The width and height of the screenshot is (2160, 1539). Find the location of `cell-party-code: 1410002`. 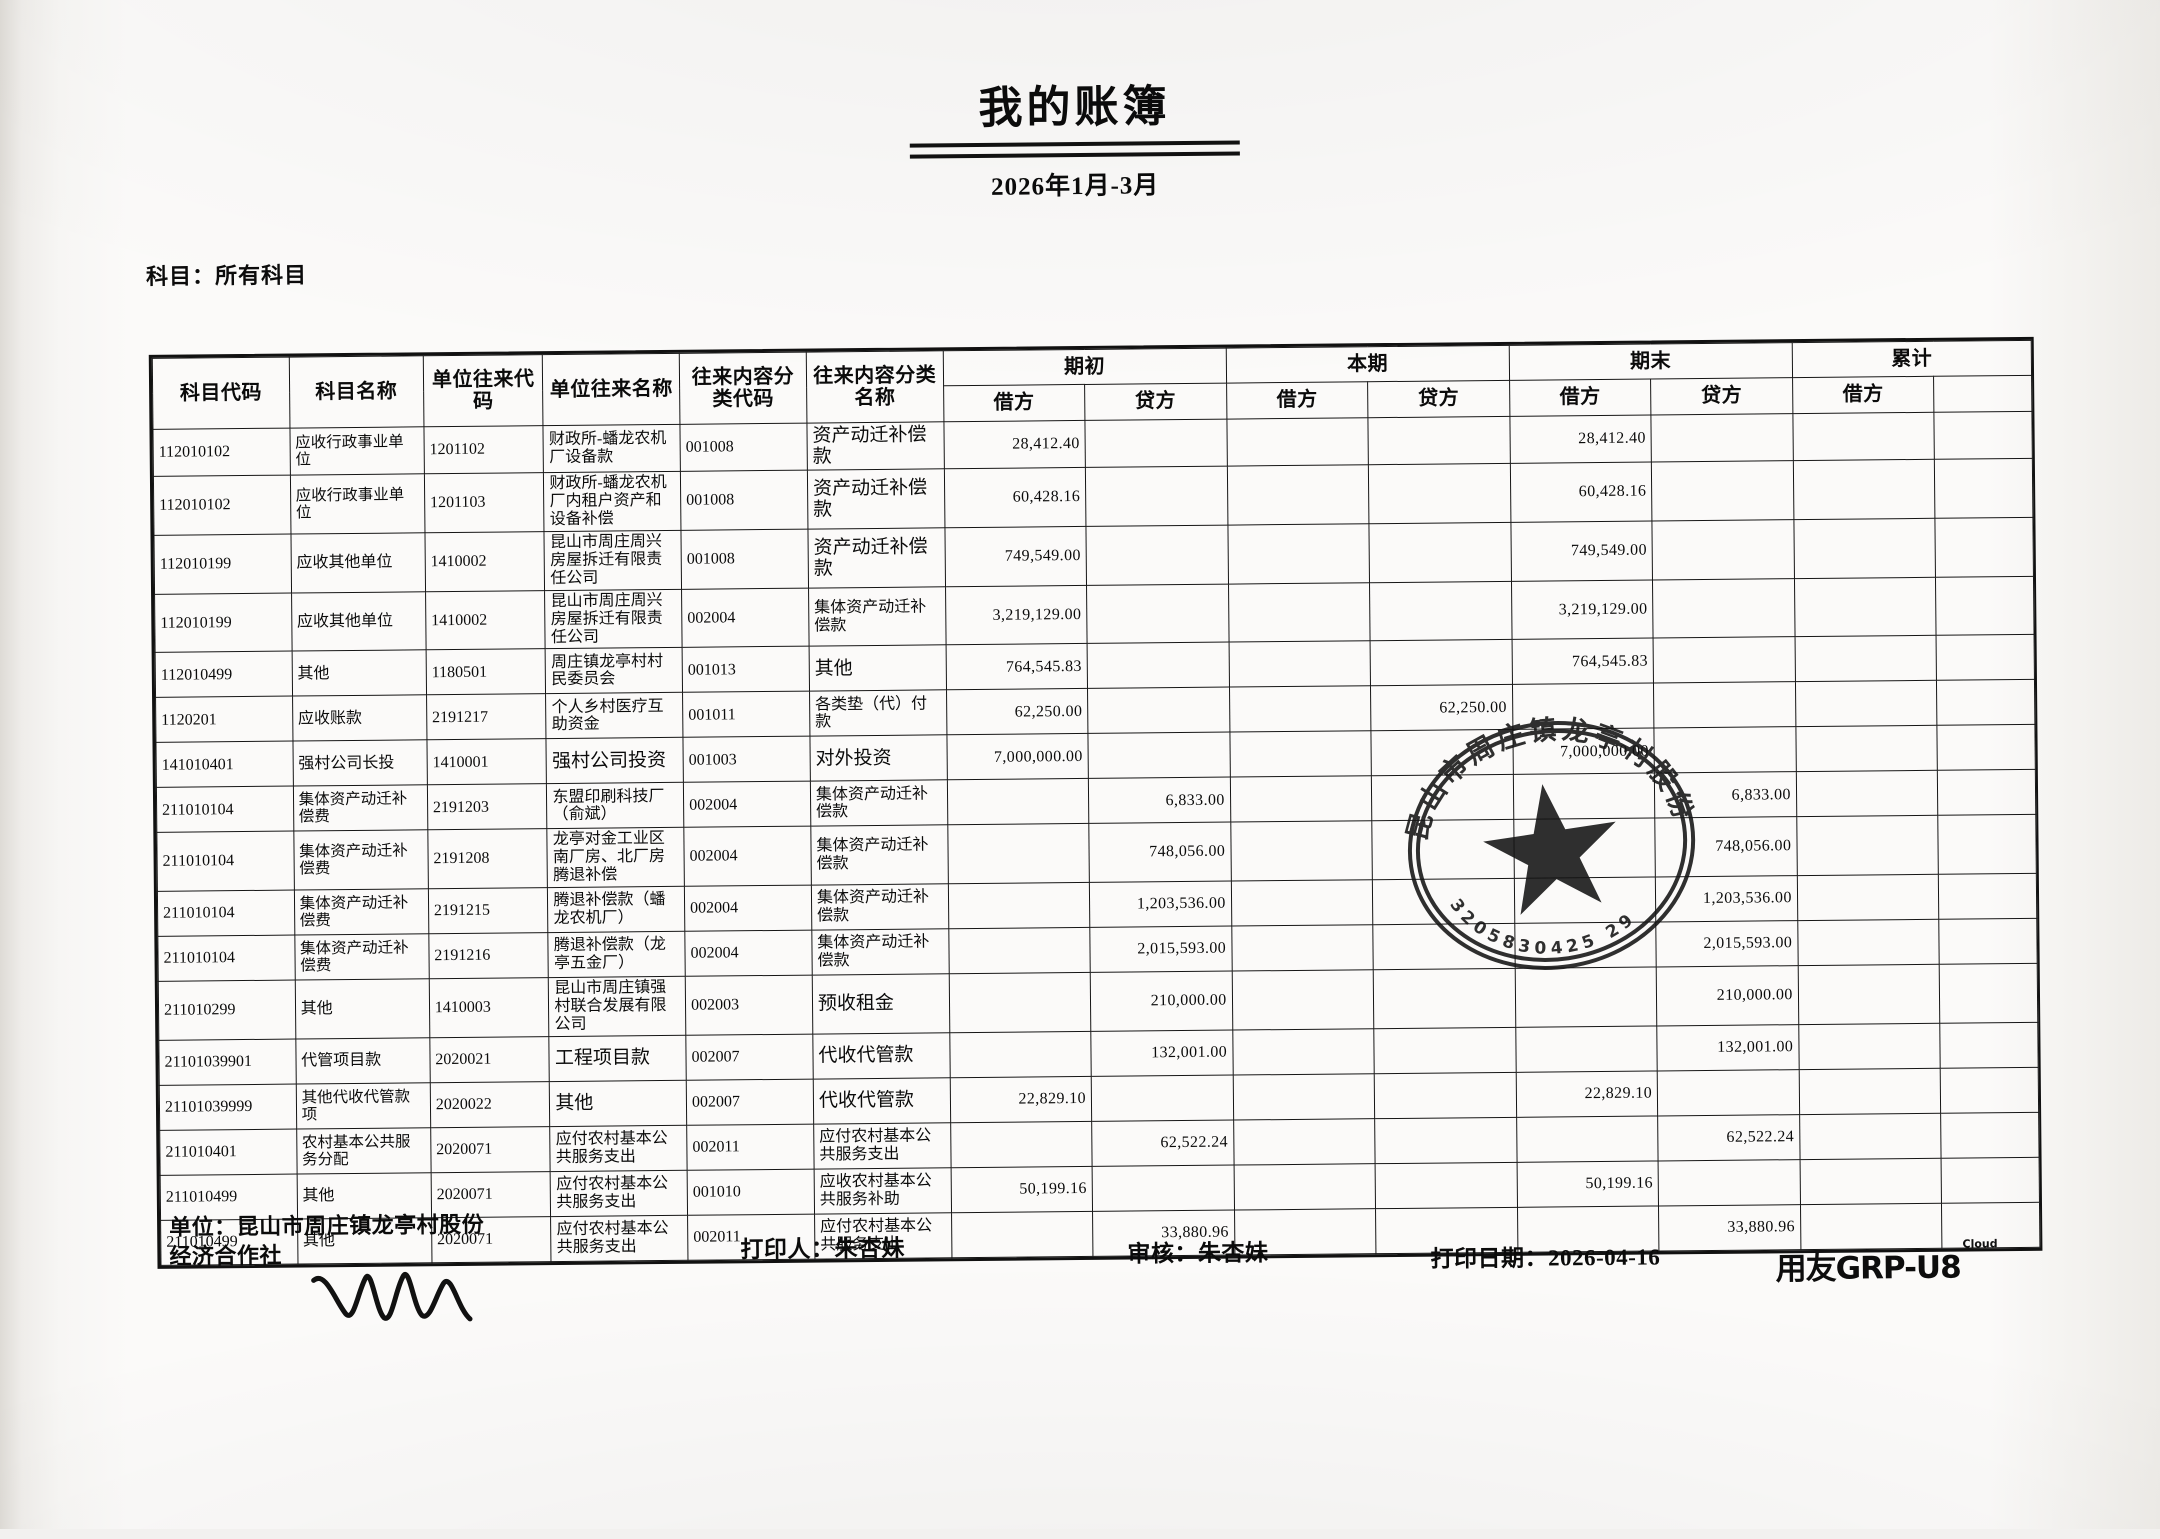

cell-party-code: 1410002 is located at coordinates (485, 620).